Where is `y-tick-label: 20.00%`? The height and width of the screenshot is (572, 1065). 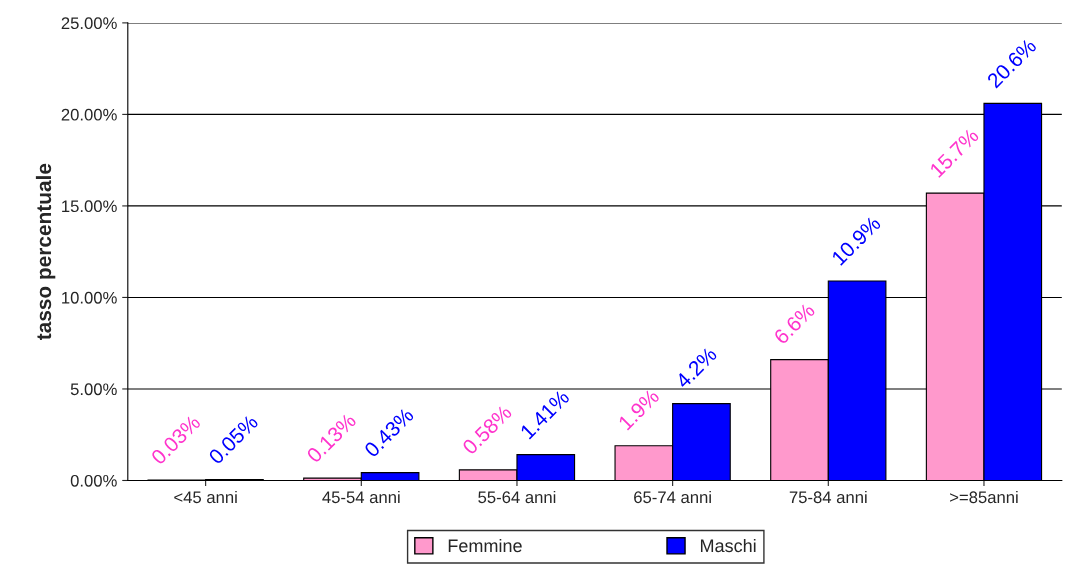
y-tick-label: 20.00% is located at coordinates (89, 114).